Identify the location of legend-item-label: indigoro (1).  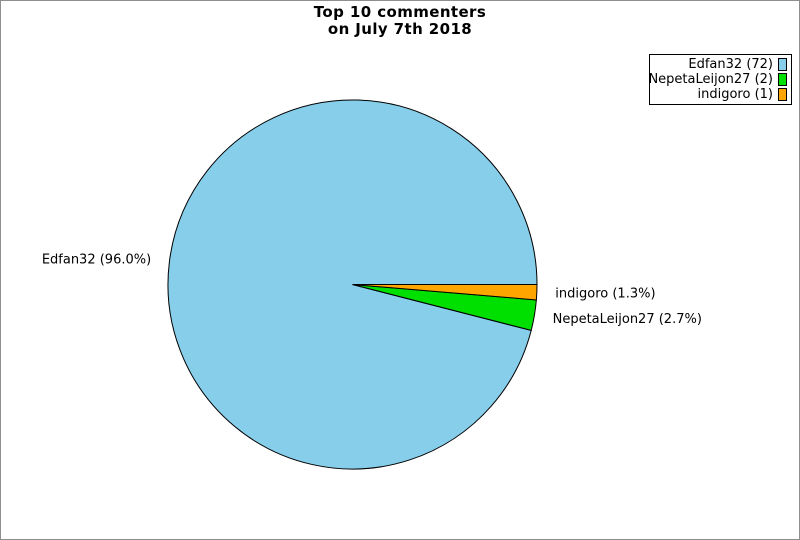
(735, 94).